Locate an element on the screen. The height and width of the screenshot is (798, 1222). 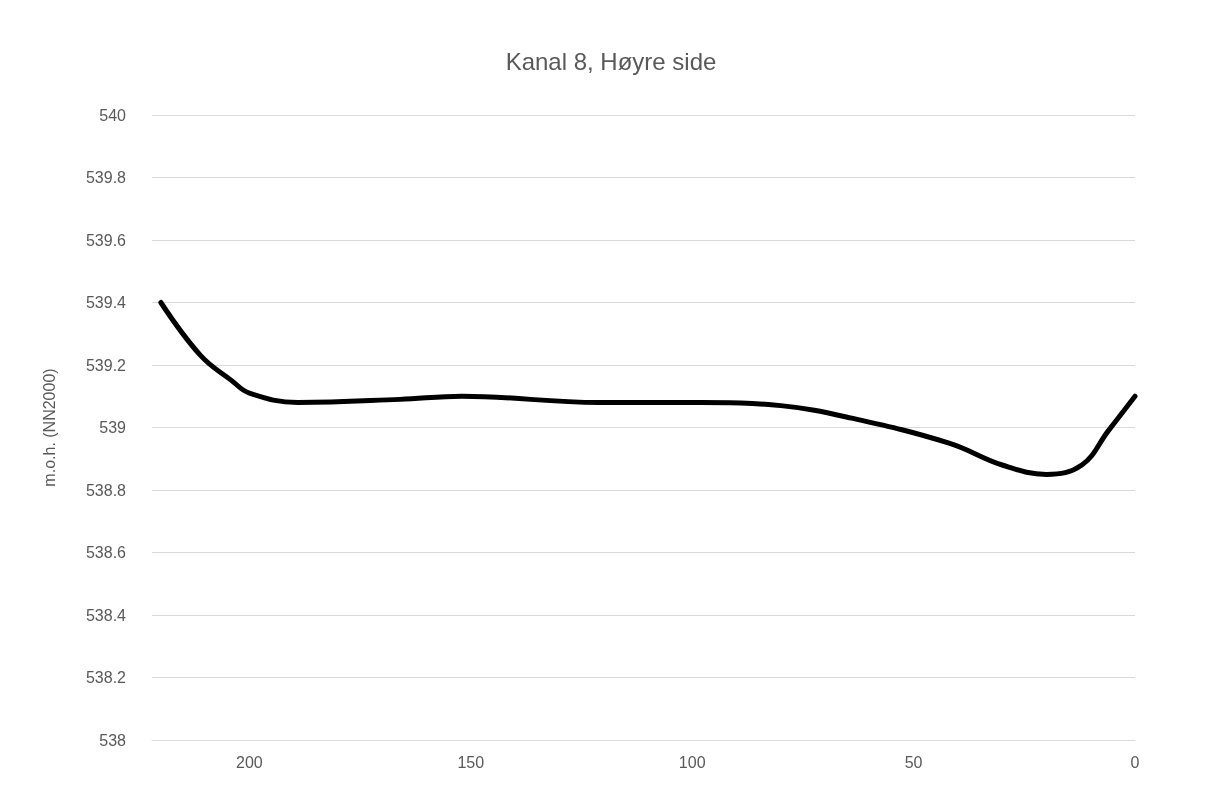
y-tick-label: 539.4 is located at coordinates (106, 302).